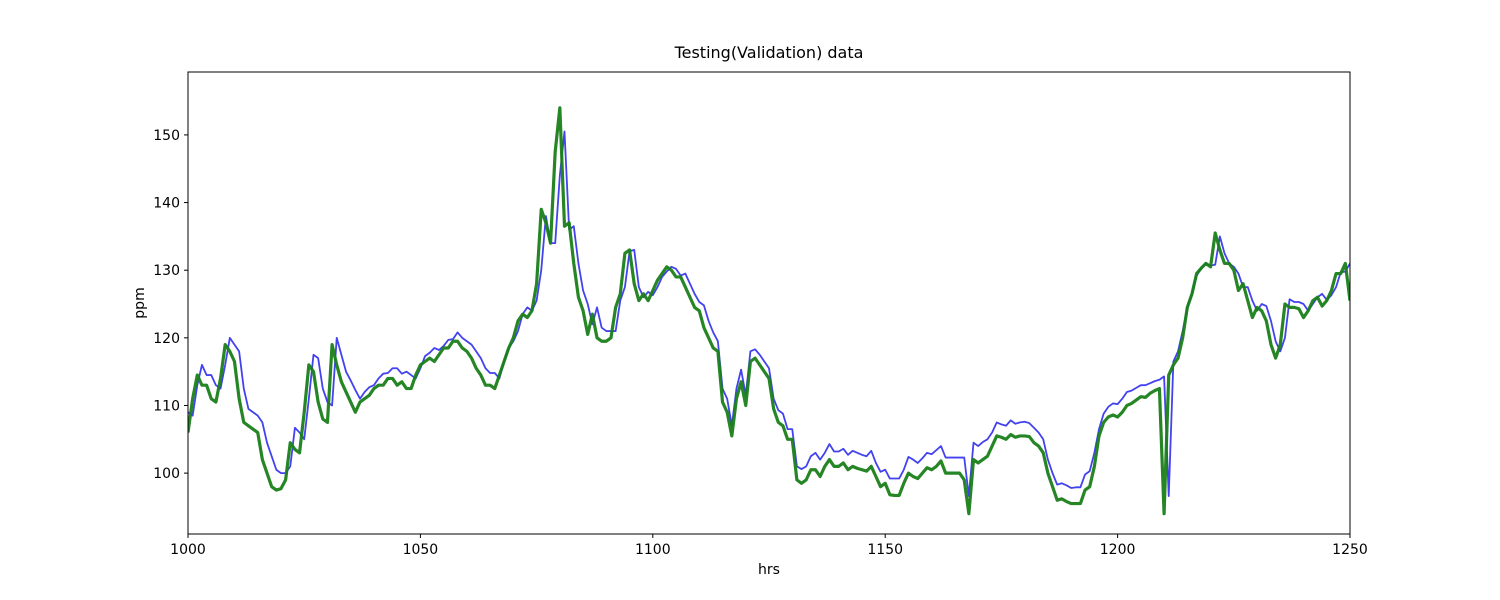 The image size is (1500, 600). Describe the element at coordinates (188, 550) in the screenshot. I see `x-tick-label: 1000` at that location.